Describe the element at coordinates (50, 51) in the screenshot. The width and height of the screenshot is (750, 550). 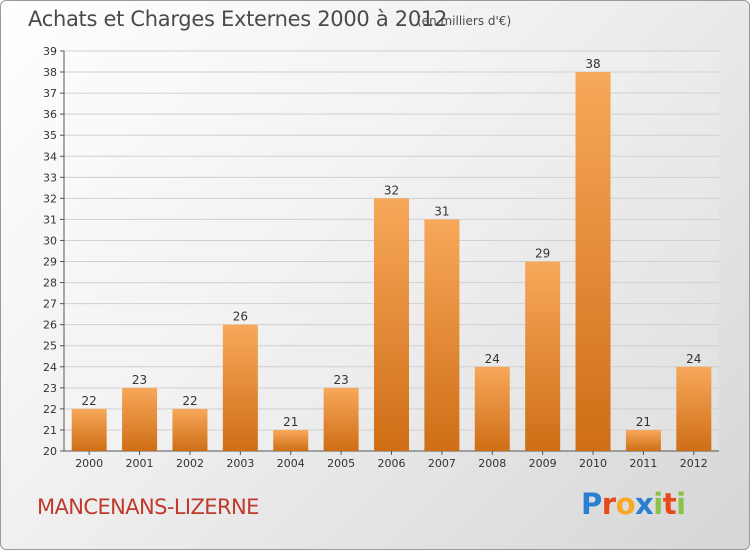
I see `y-tick-label: 39` at that location.